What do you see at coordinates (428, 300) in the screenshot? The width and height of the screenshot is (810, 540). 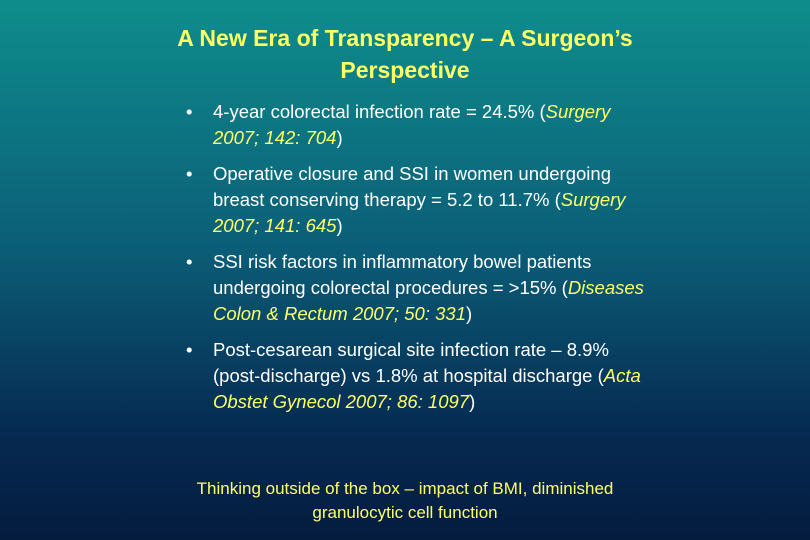 I see `bullet-citation: Diseases Colon & Rectum 2007; 50: 331` at bounding box center [428, 300].